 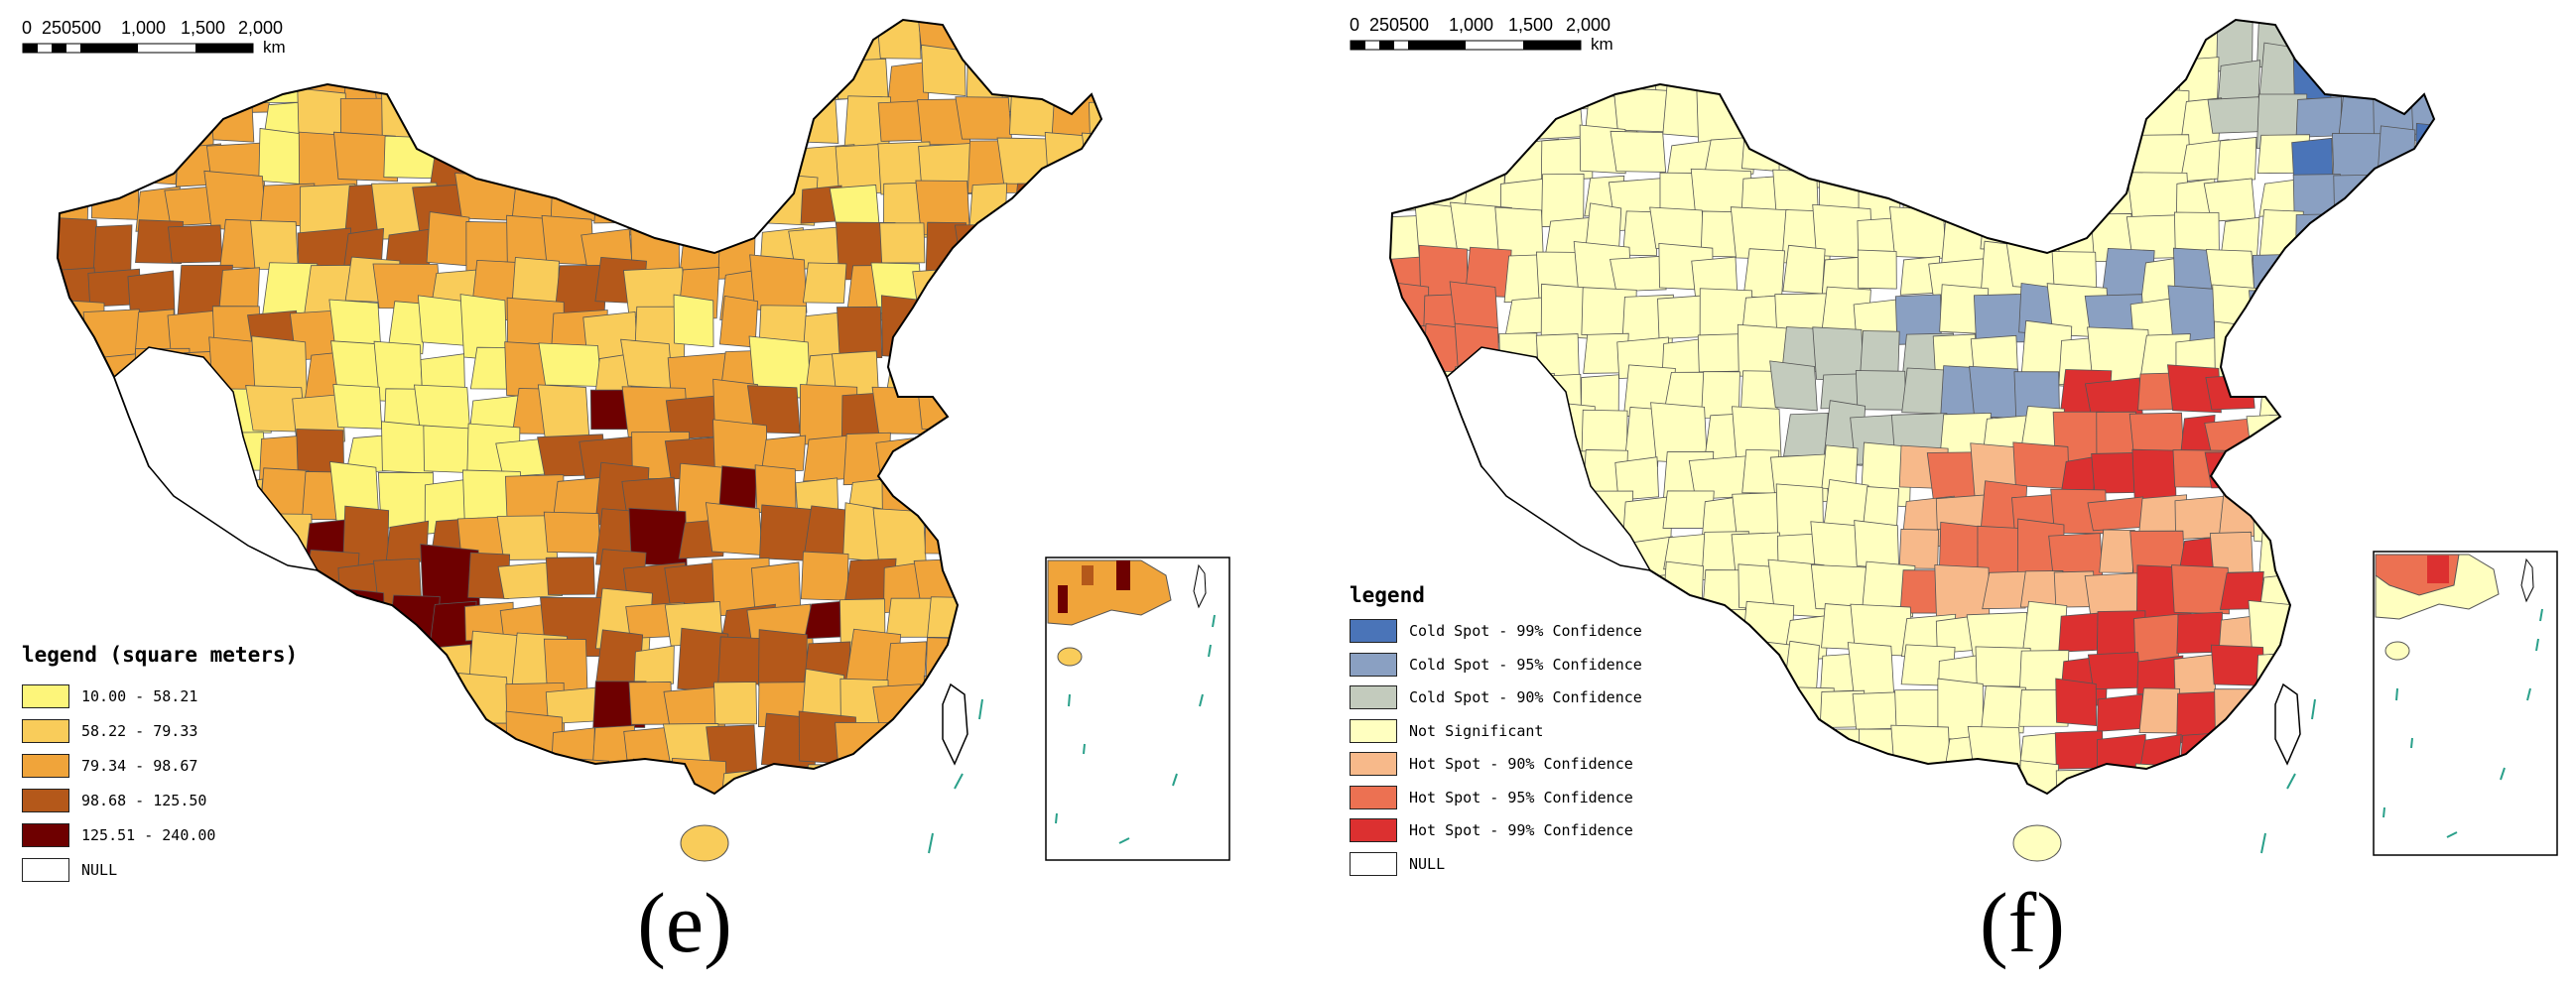 What do you see at coordinates (1398, 864) in the screenshot?
I see `legend-item: NULL` at bounding box center [1398, 864].